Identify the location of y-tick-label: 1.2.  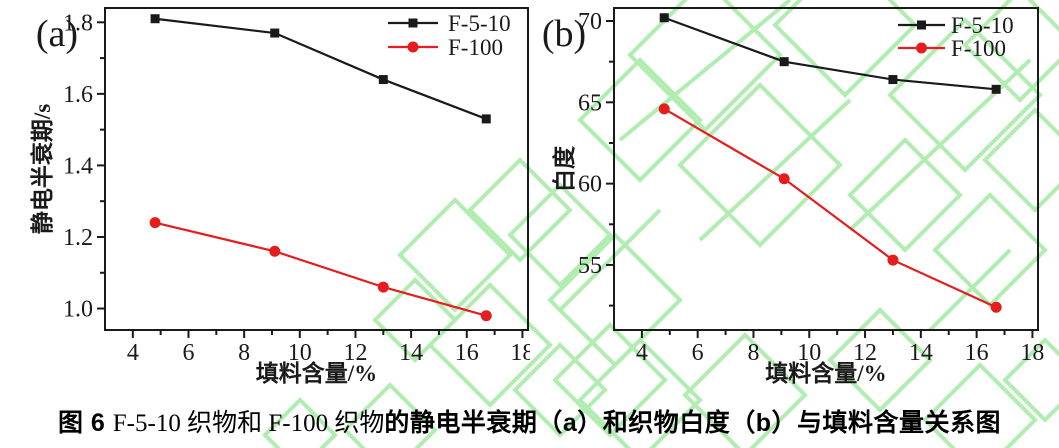
(78, 238).